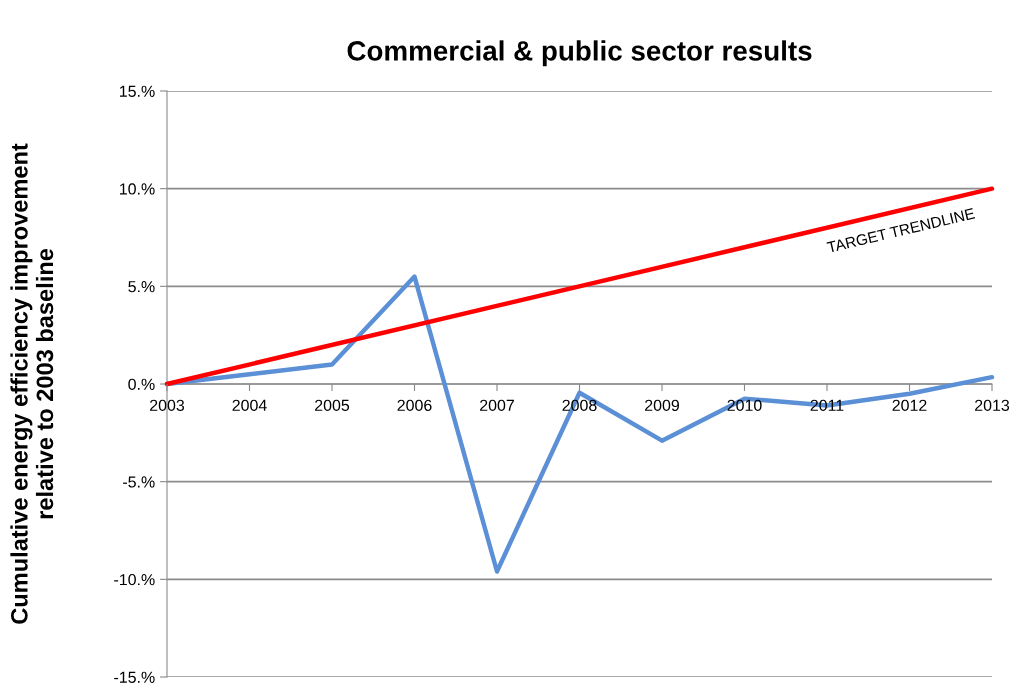  Describe the element at coordinates (134, 677) in the screenshot. I see `y-tick-label: -15.%` at that location.